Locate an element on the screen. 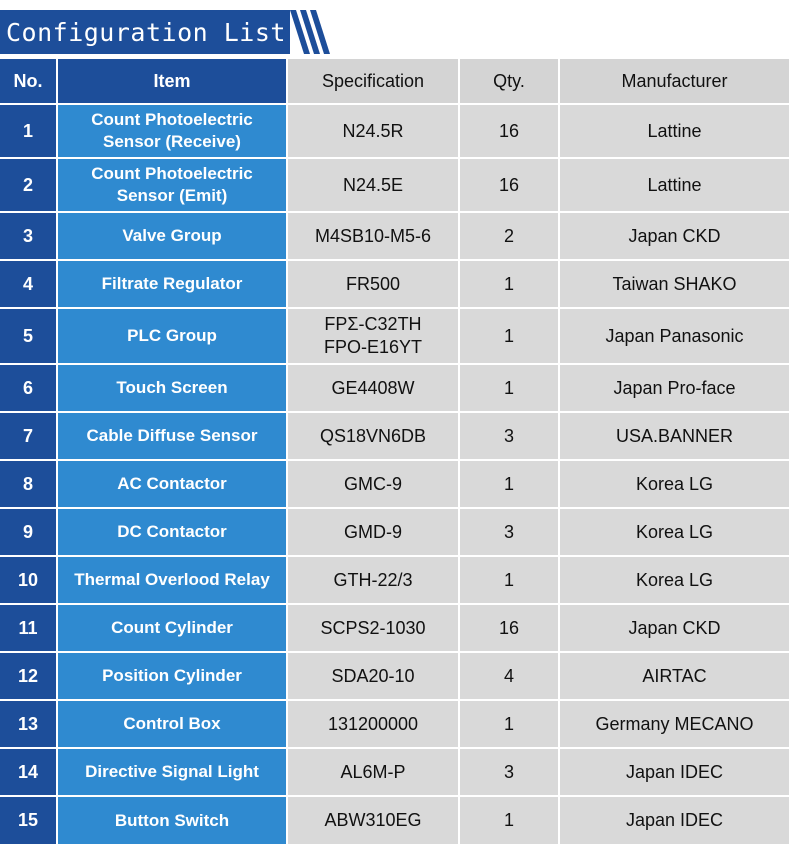  specification: GMC-9 is located at coordinates (372, 483).